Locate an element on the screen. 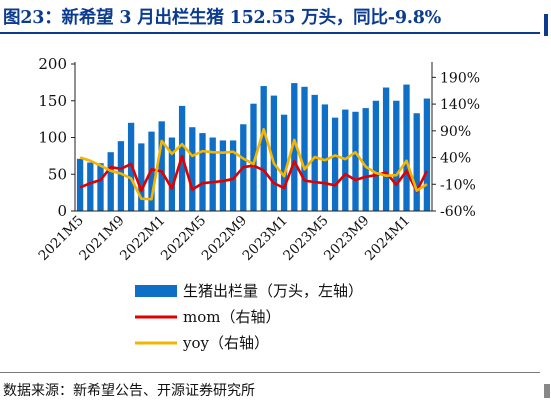  bar-2023M6 is located at coordinates (335, 164).